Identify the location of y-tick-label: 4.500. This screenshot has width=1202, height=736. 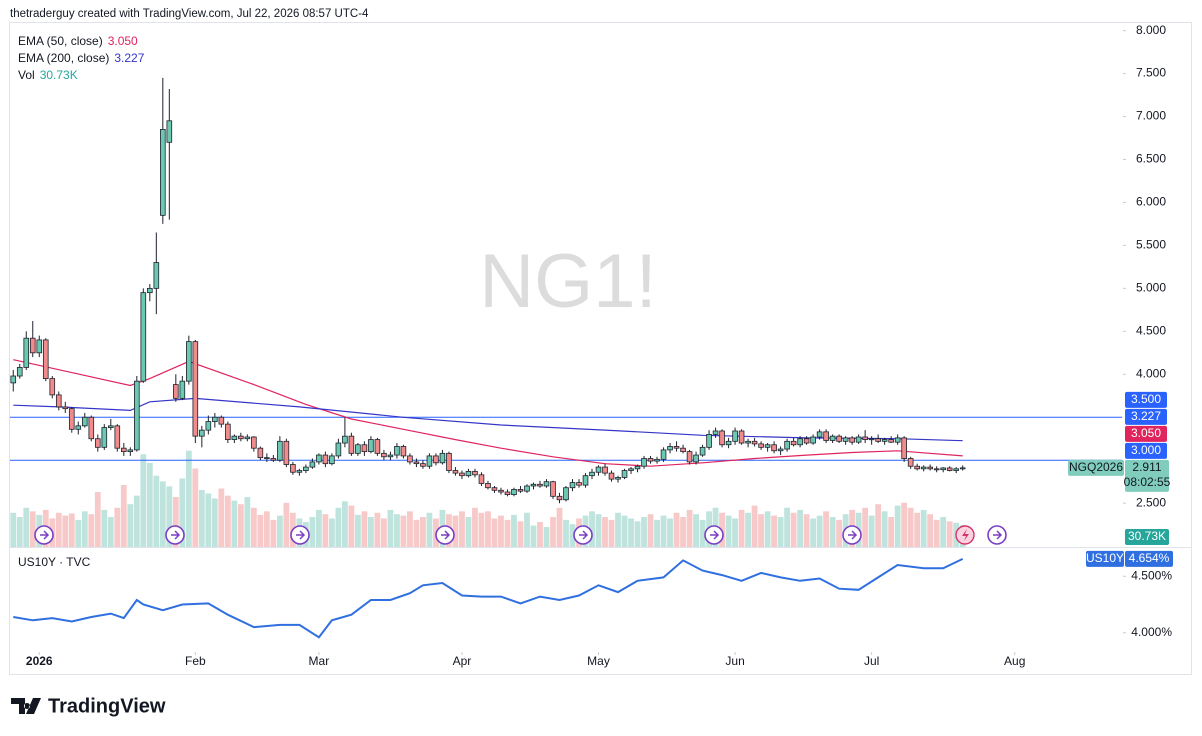
(1151, 331).